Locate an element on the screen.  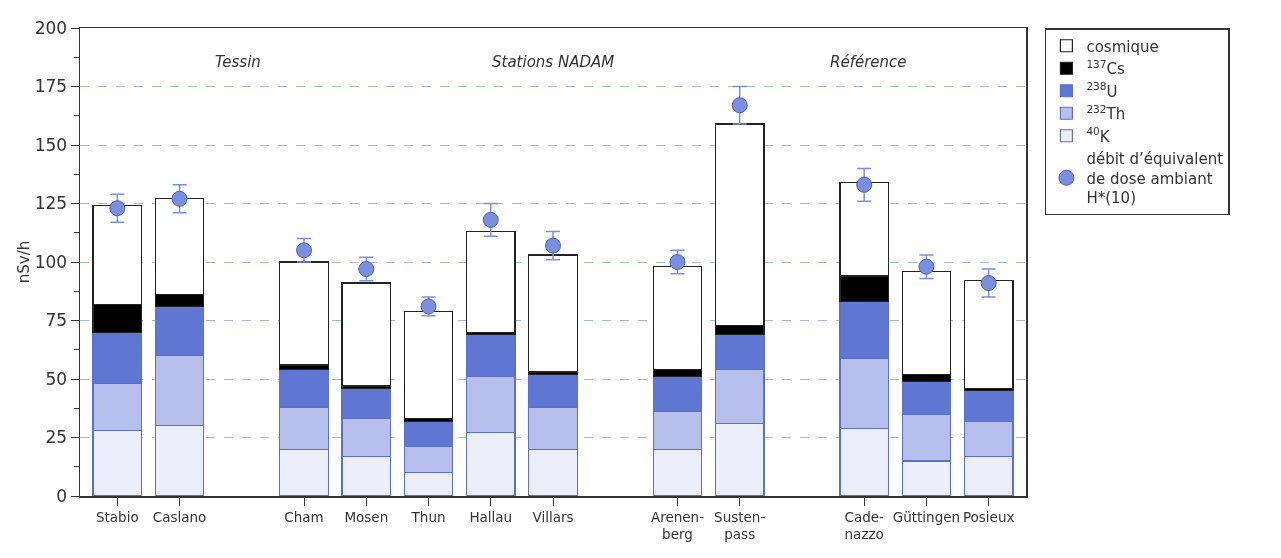
y-axis-title: nSv/h is located at coordinates (23, 262).